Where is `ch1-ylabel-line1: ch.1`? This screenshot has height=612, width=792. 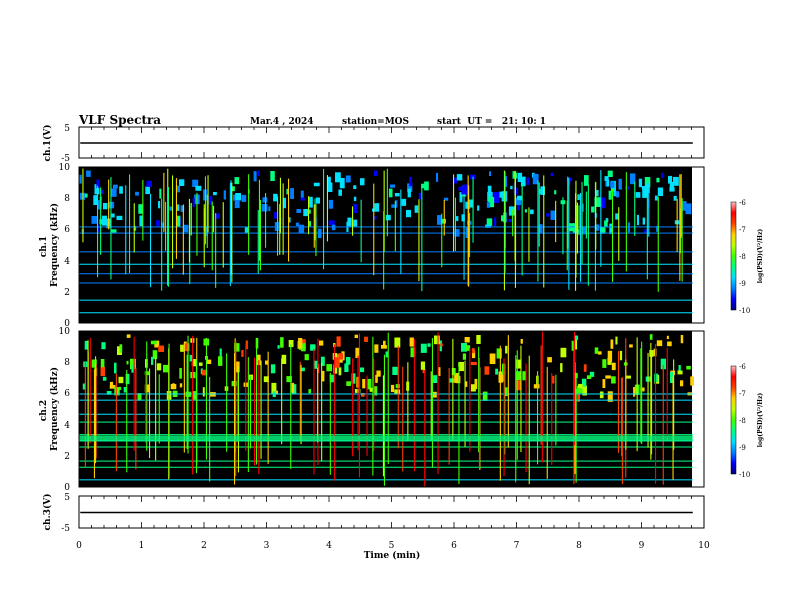 ch1-ylabel-line1: ch.1 is located at coordinates (44, 246).